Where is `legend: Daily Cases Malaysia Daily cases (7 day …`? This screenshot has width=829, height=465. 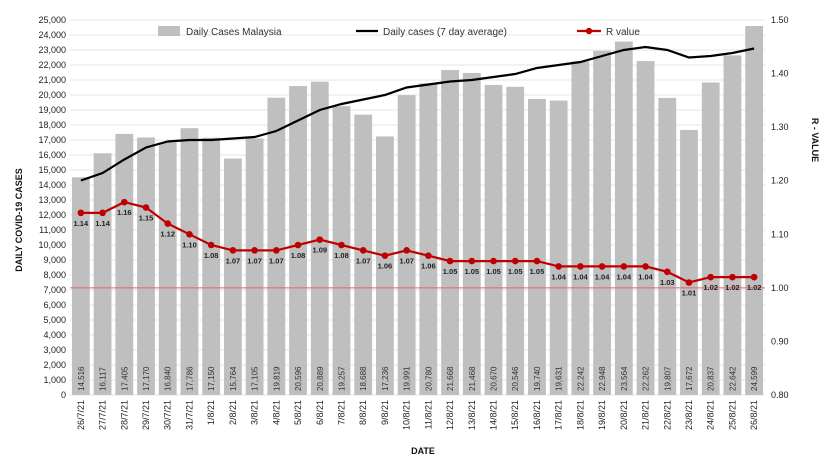
legend: Daily Cases Malaysia Daily cases (7 day … is located at coordinates (399, 32).